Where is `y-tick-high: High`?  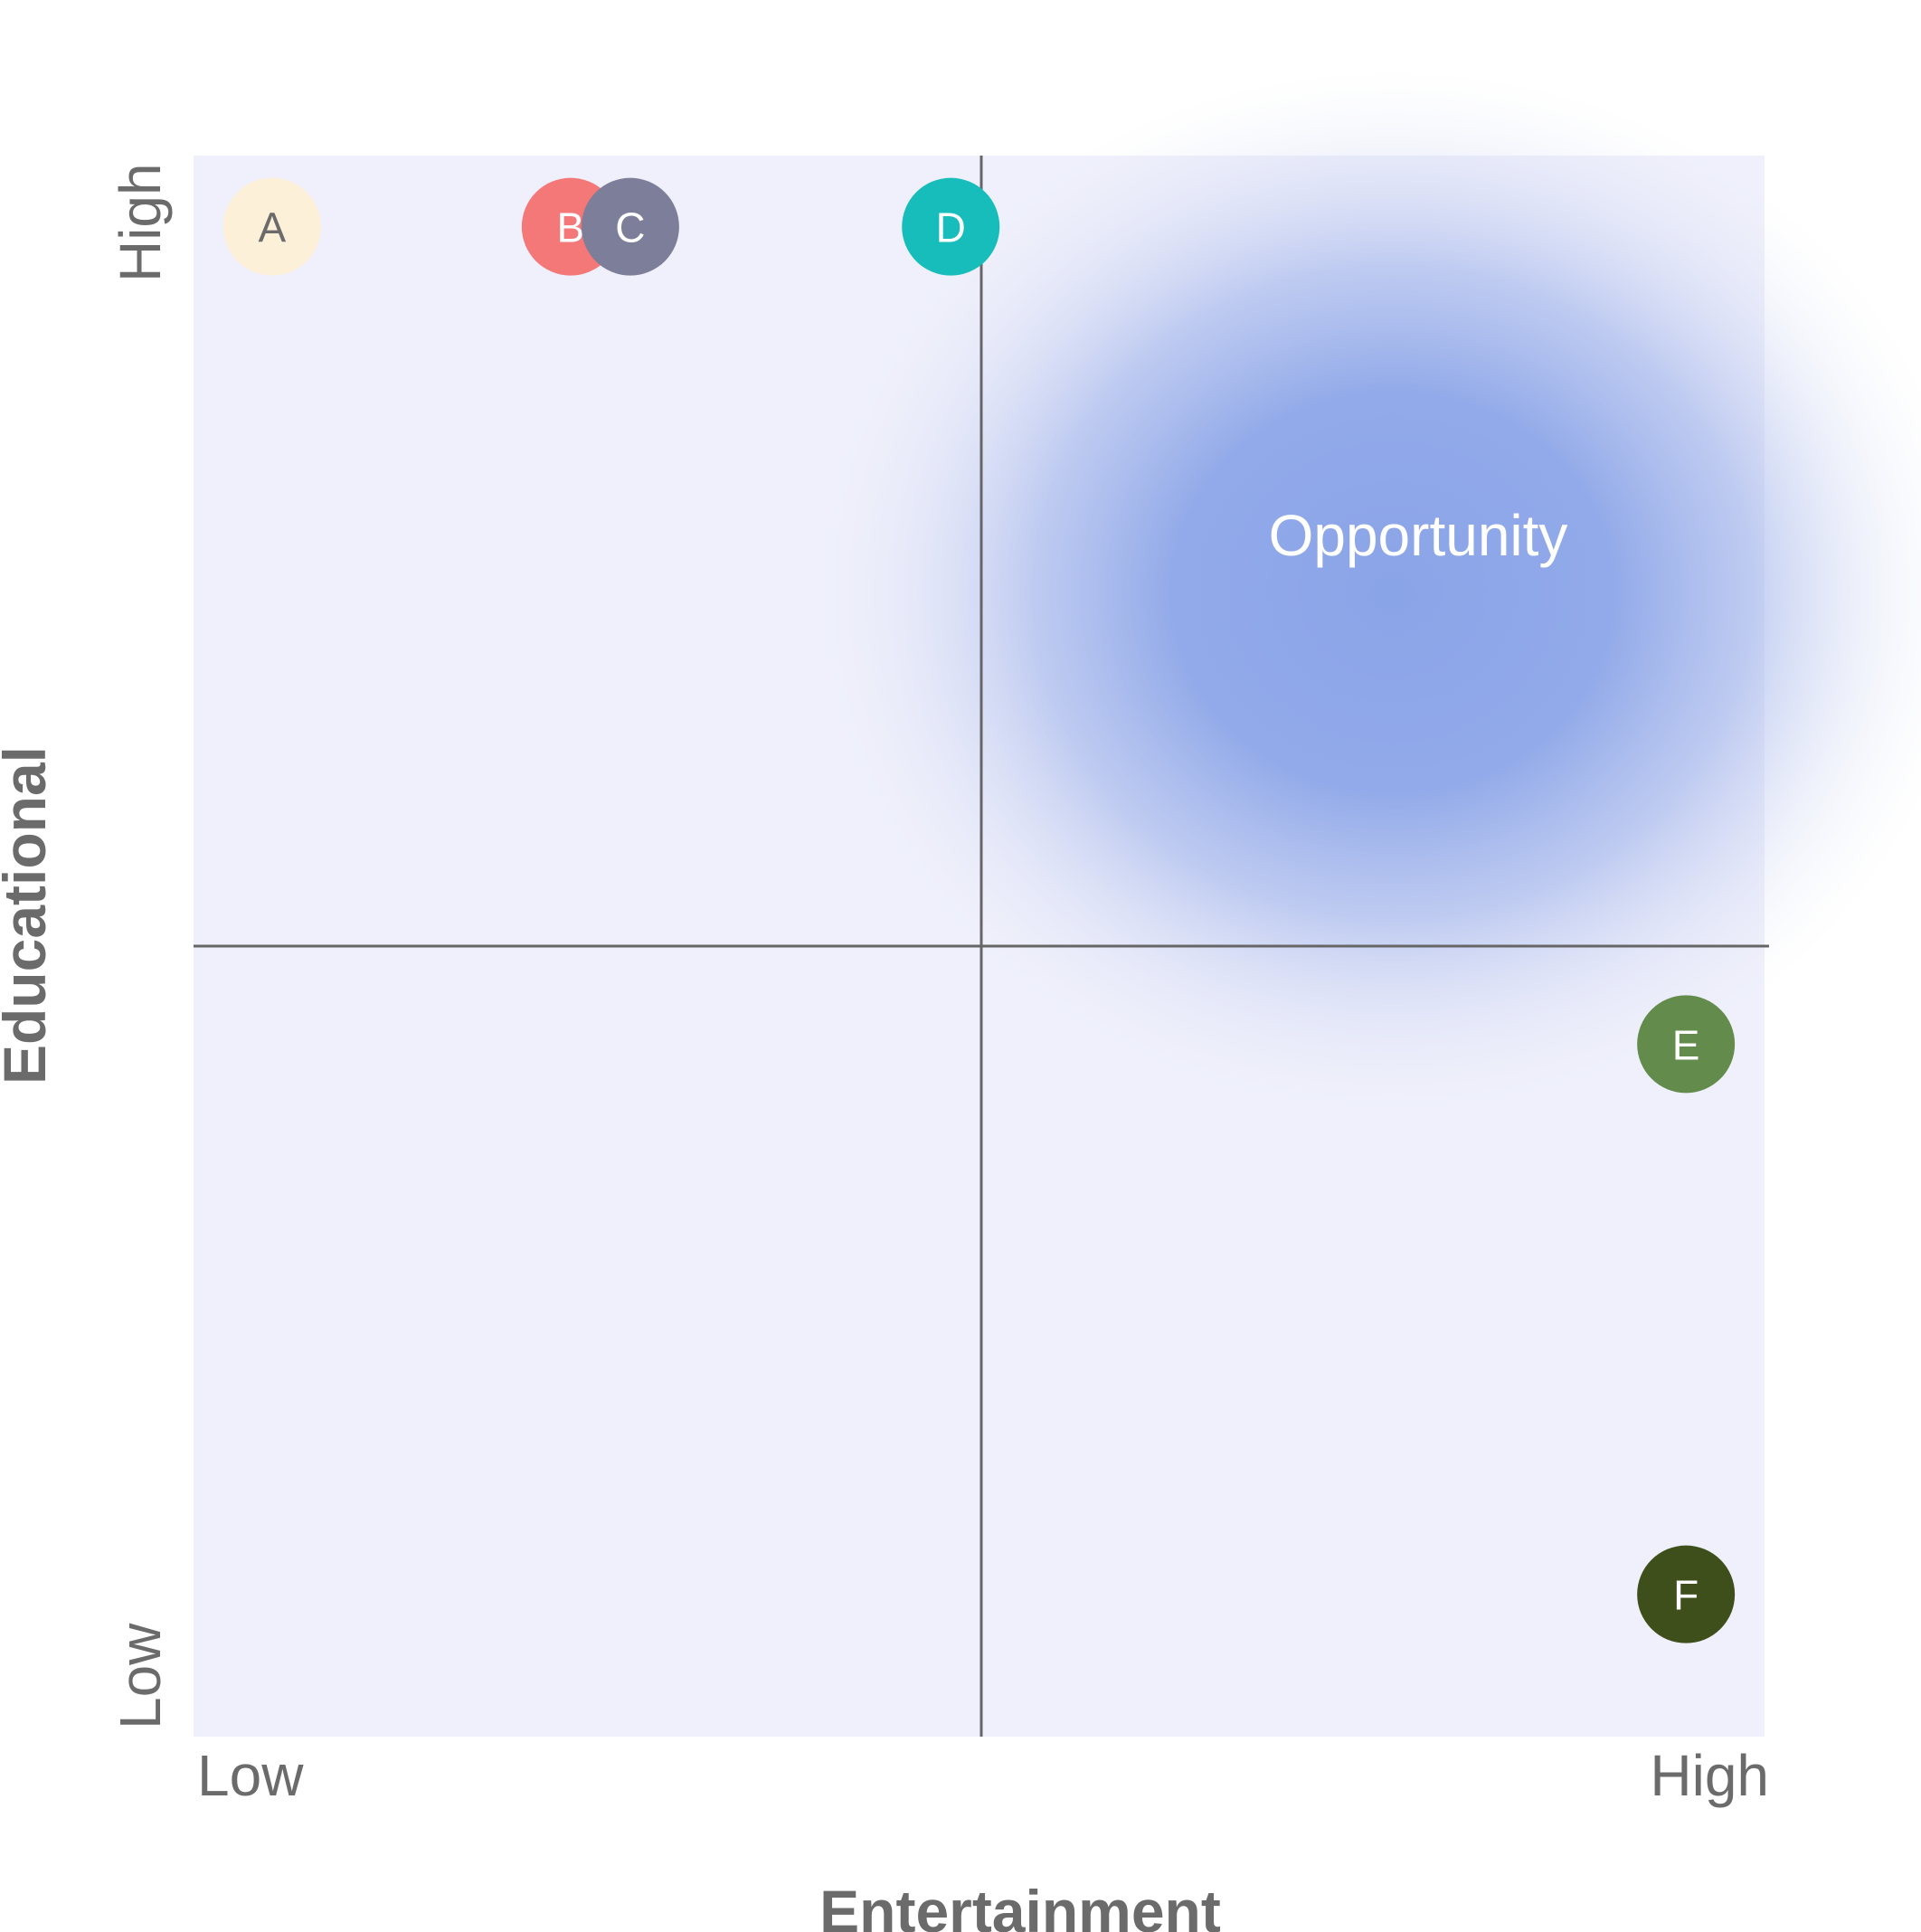 y-tick-high: High is located at coordinates (140, 222).